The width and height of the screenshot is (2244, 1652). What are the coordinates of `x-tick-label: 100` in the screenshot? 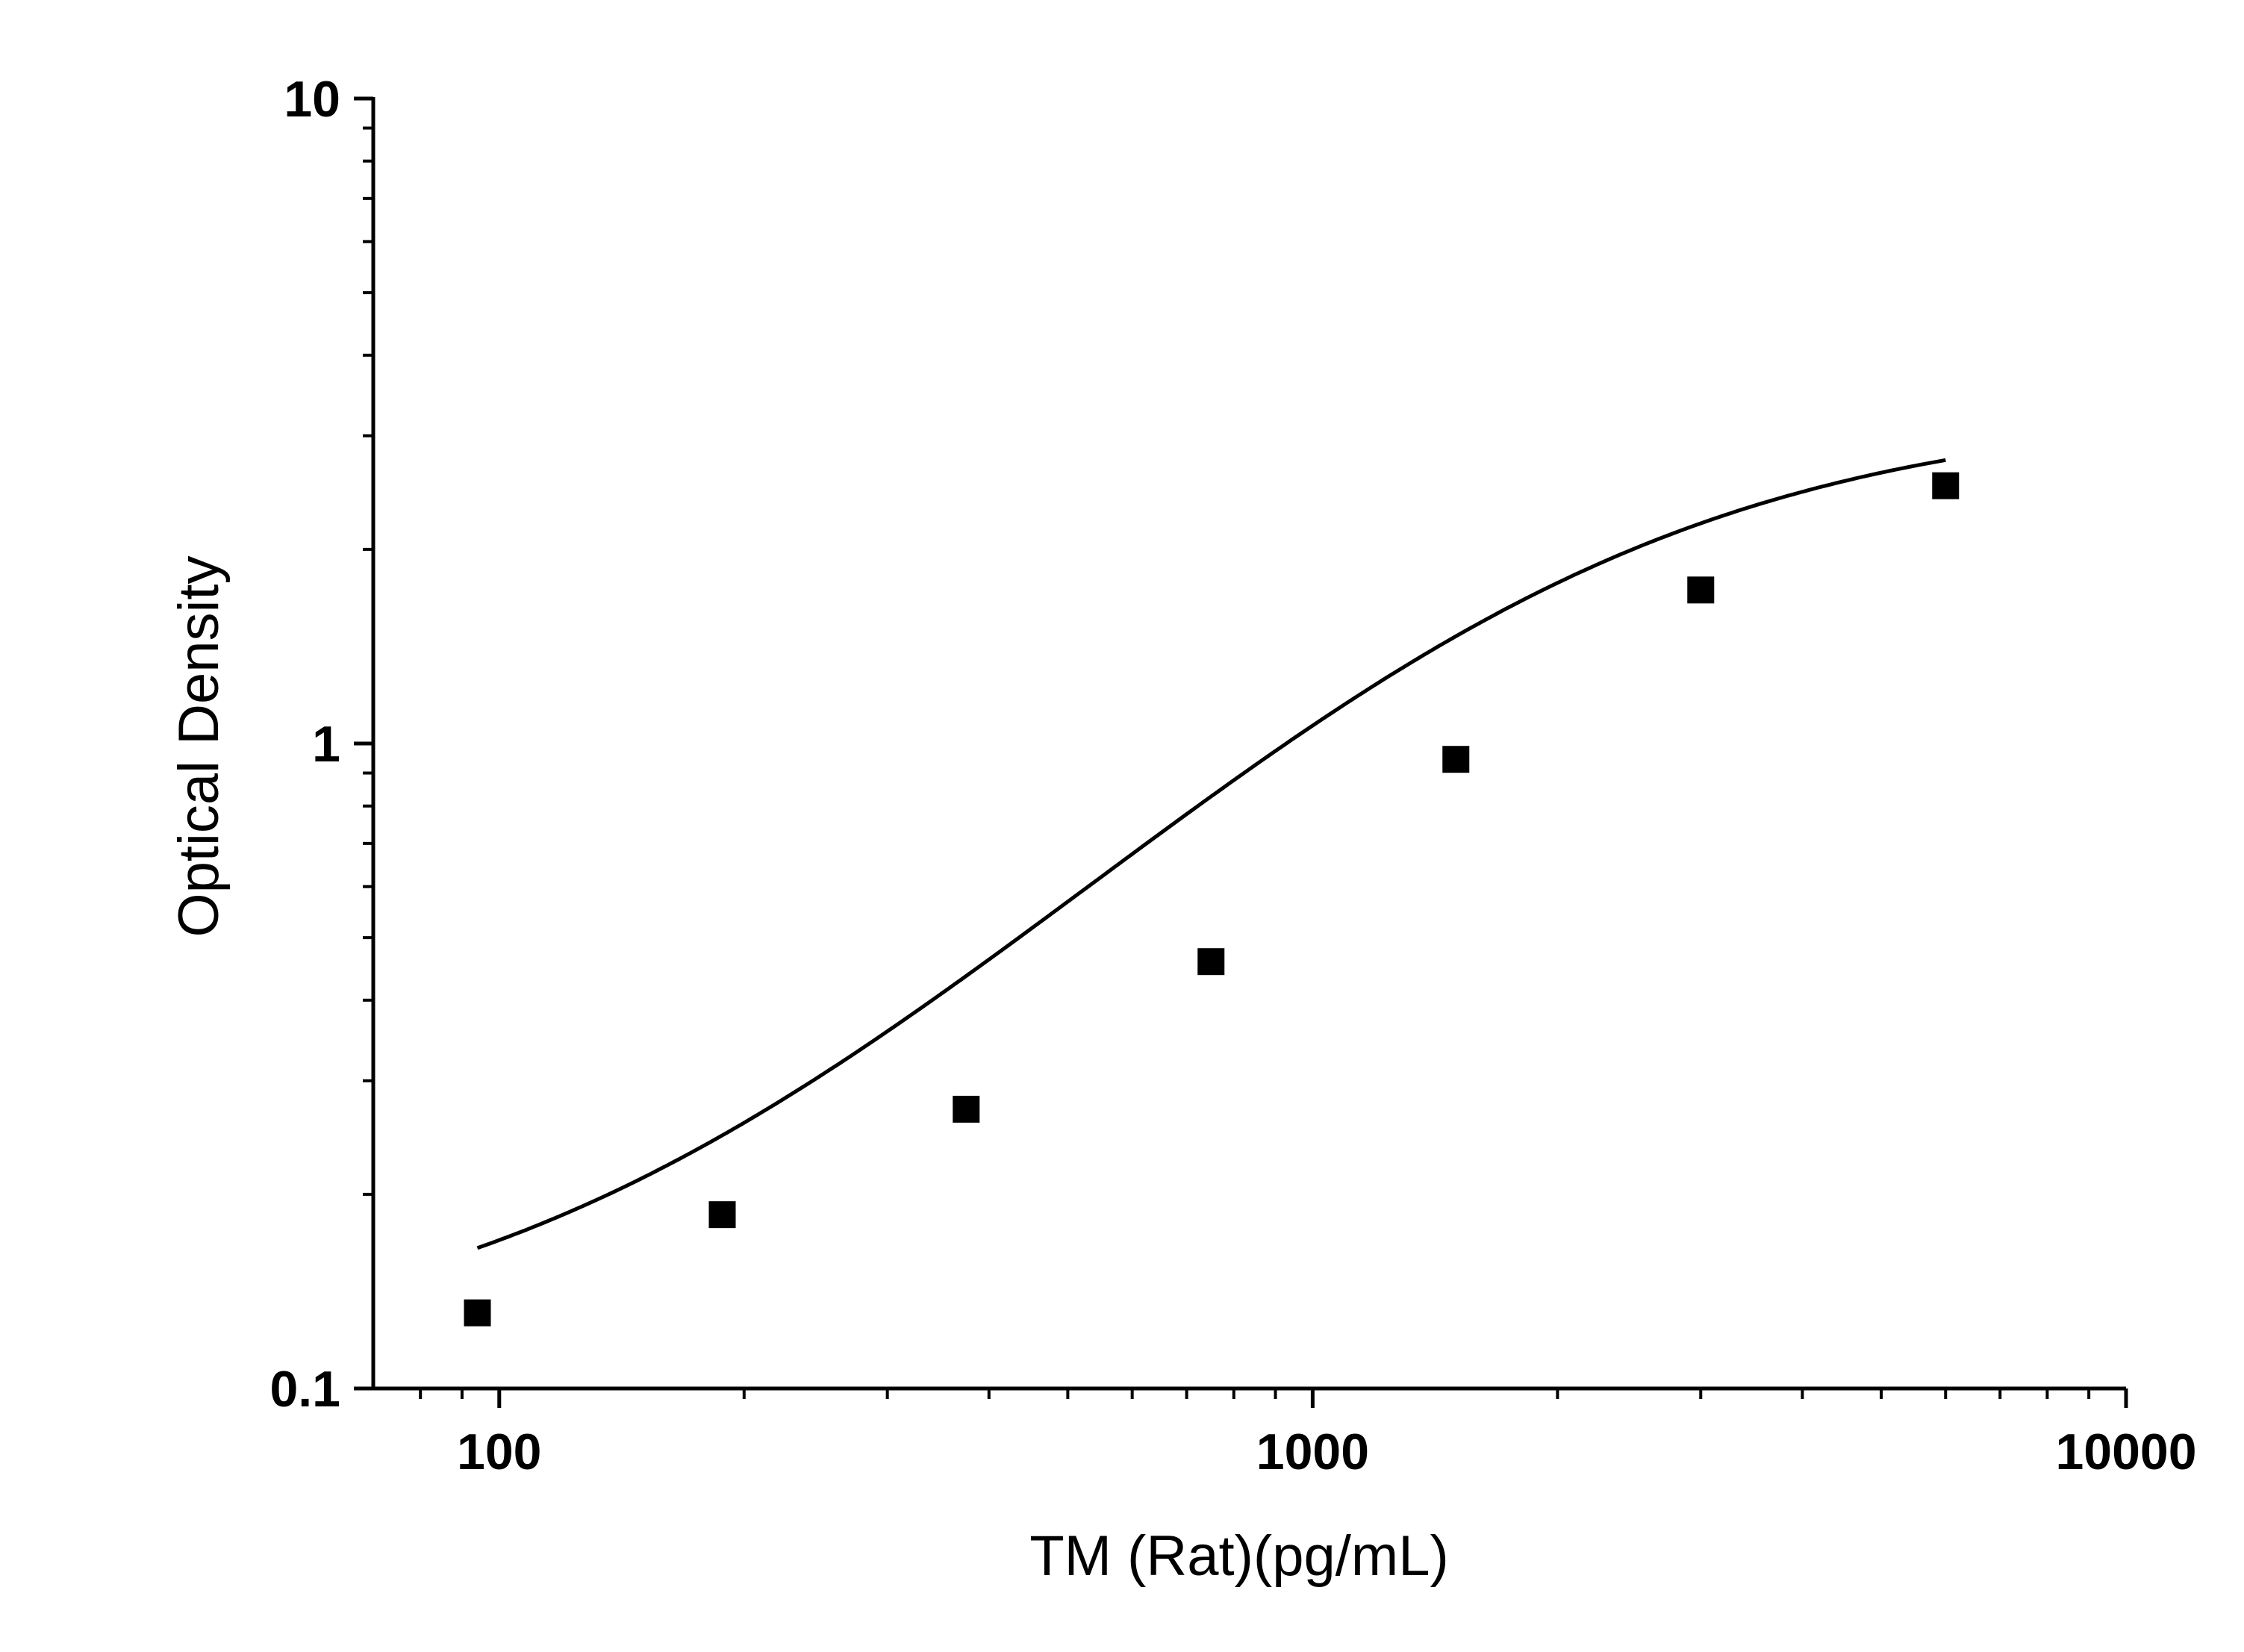 It's located at (499, 1452).